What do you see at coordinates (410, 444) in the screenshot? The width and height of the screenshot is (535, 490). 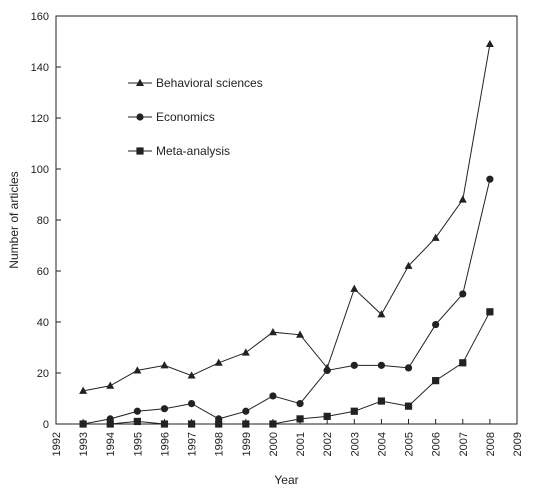 I see `x-tick-label: 2005` at bounding box center [410, 444].